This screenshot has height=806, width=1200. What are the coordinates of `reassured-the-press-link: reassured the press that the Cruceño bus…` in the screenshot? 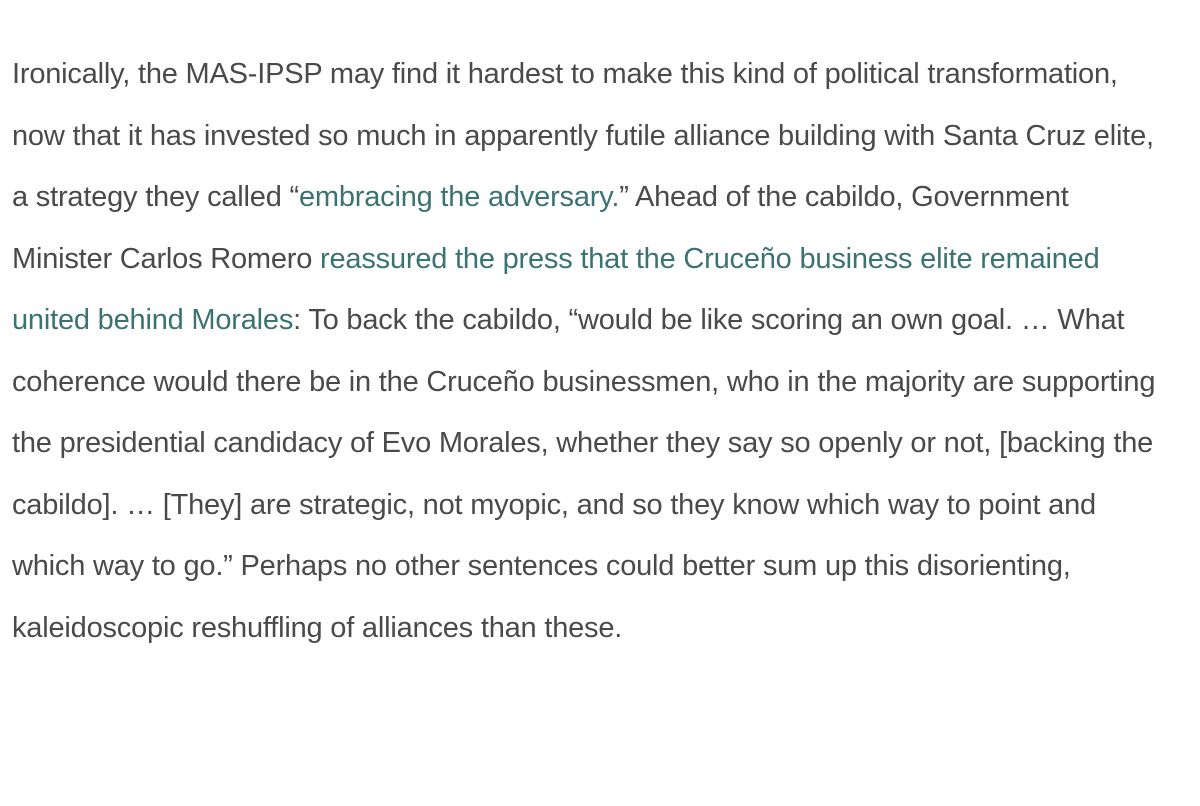 It's located at (556, 289).